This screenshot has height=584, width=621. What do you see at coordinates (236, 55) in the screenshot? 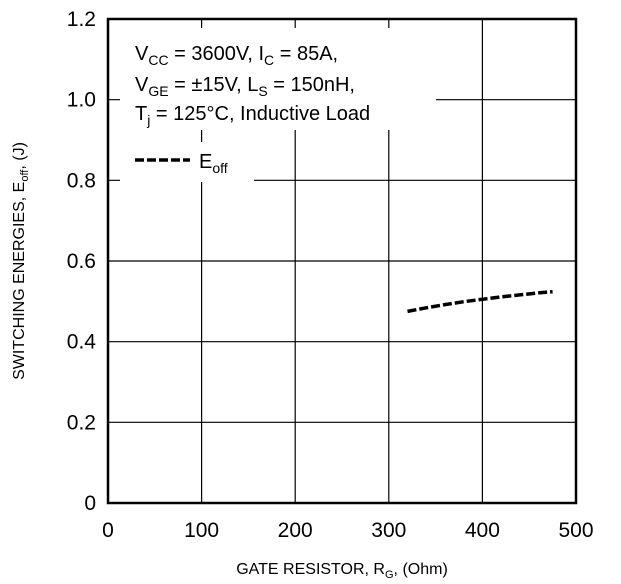
I see `condition-line-1: VCC = 3600V, IC = 85A,` at bounding box center [236, 55].